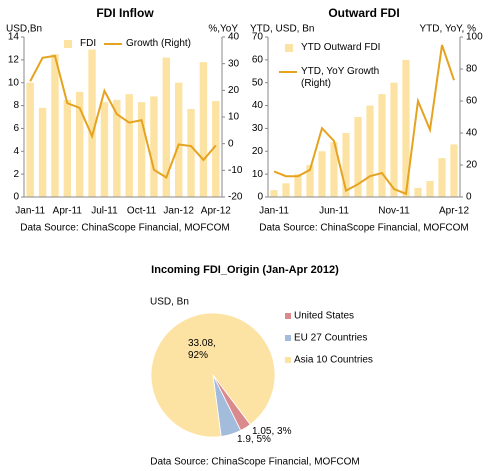 This screenshot has width=490, height=471. Describe the element at coordinates (159, 43) in the screenshot. I see `legend-label: Growth (Right)` at that location.